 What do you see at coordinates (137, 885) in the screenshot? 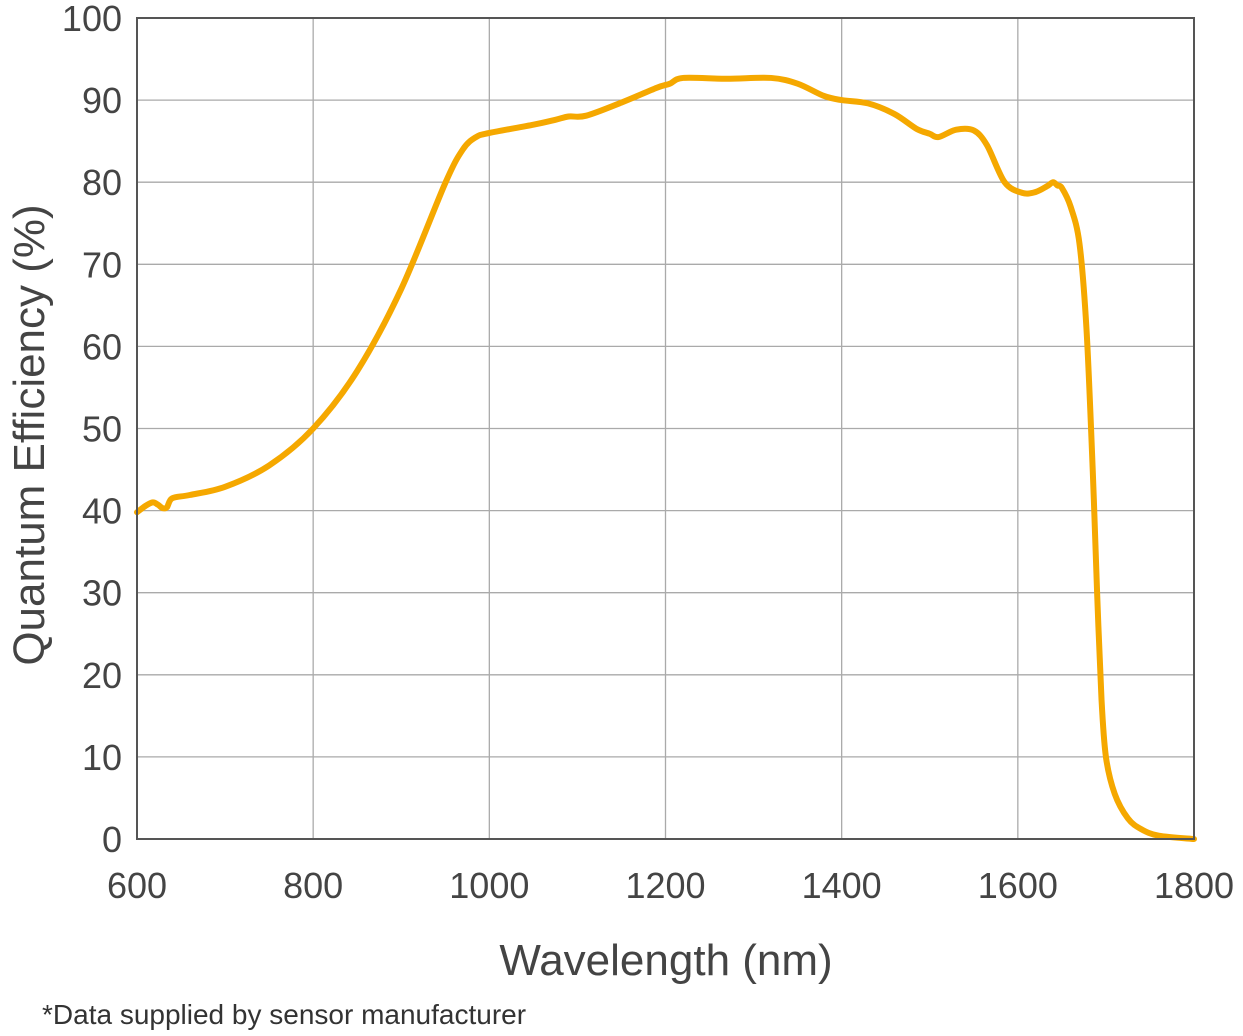
I see `x-tick-label: 600` at bounding box center [137, 885].